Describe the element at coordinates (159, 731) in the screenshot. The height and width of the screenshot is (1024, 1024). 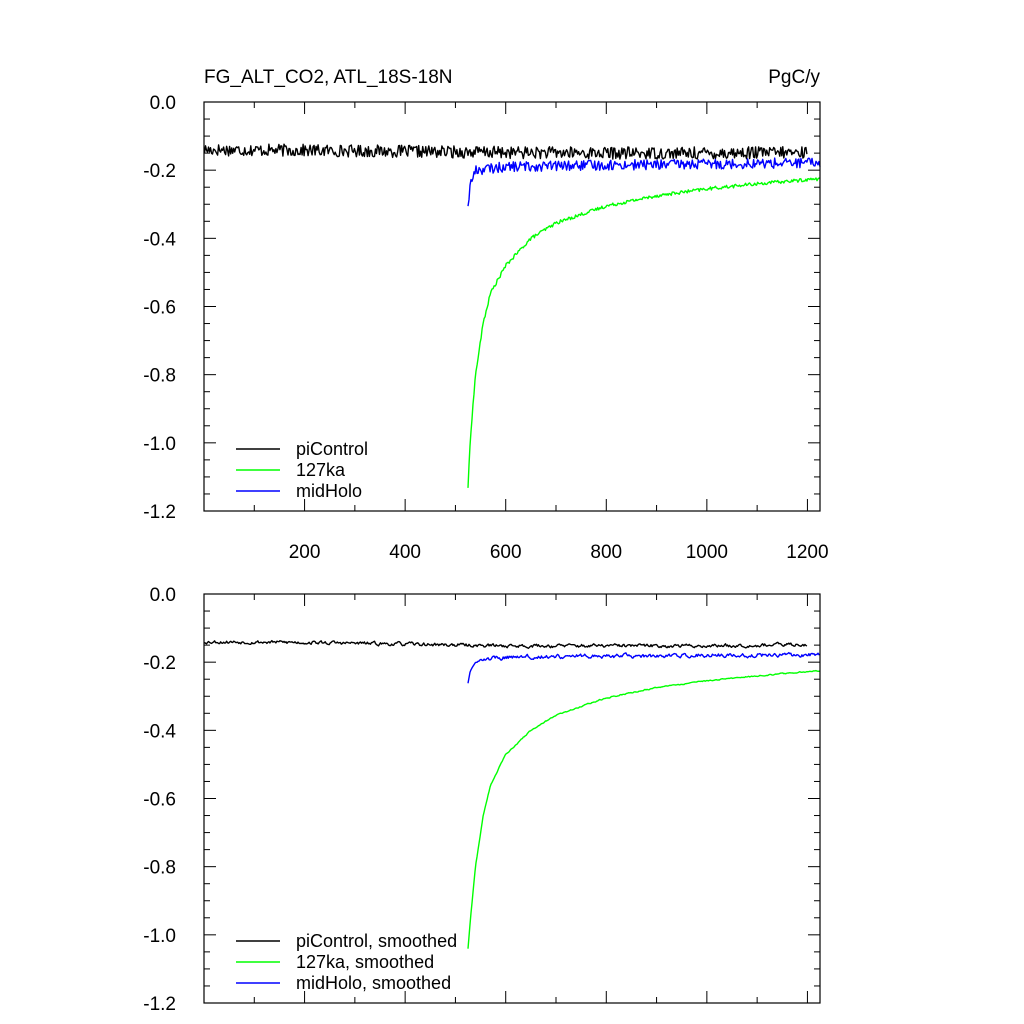
I see `bottom-y-tick-label: -0.4` at that location.